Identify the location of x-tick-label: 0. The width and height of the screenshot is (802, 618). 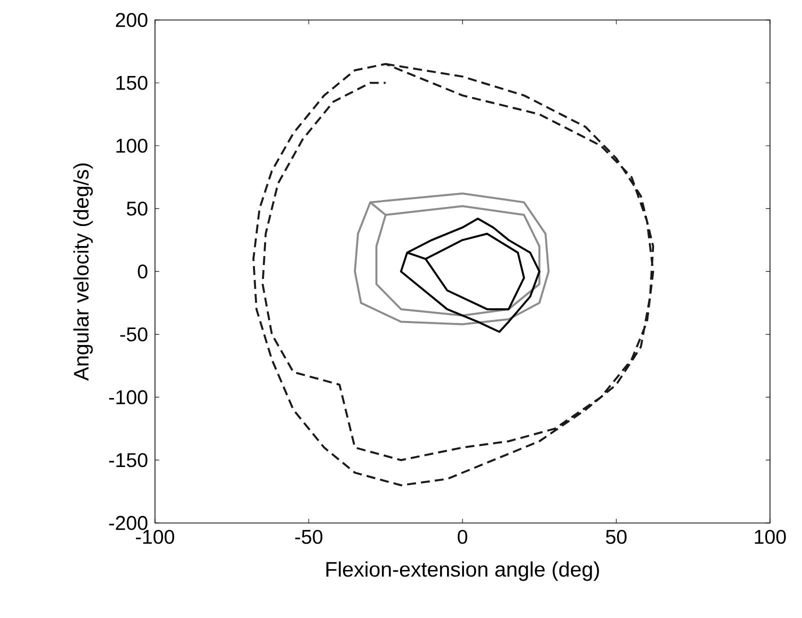
(463, 537).